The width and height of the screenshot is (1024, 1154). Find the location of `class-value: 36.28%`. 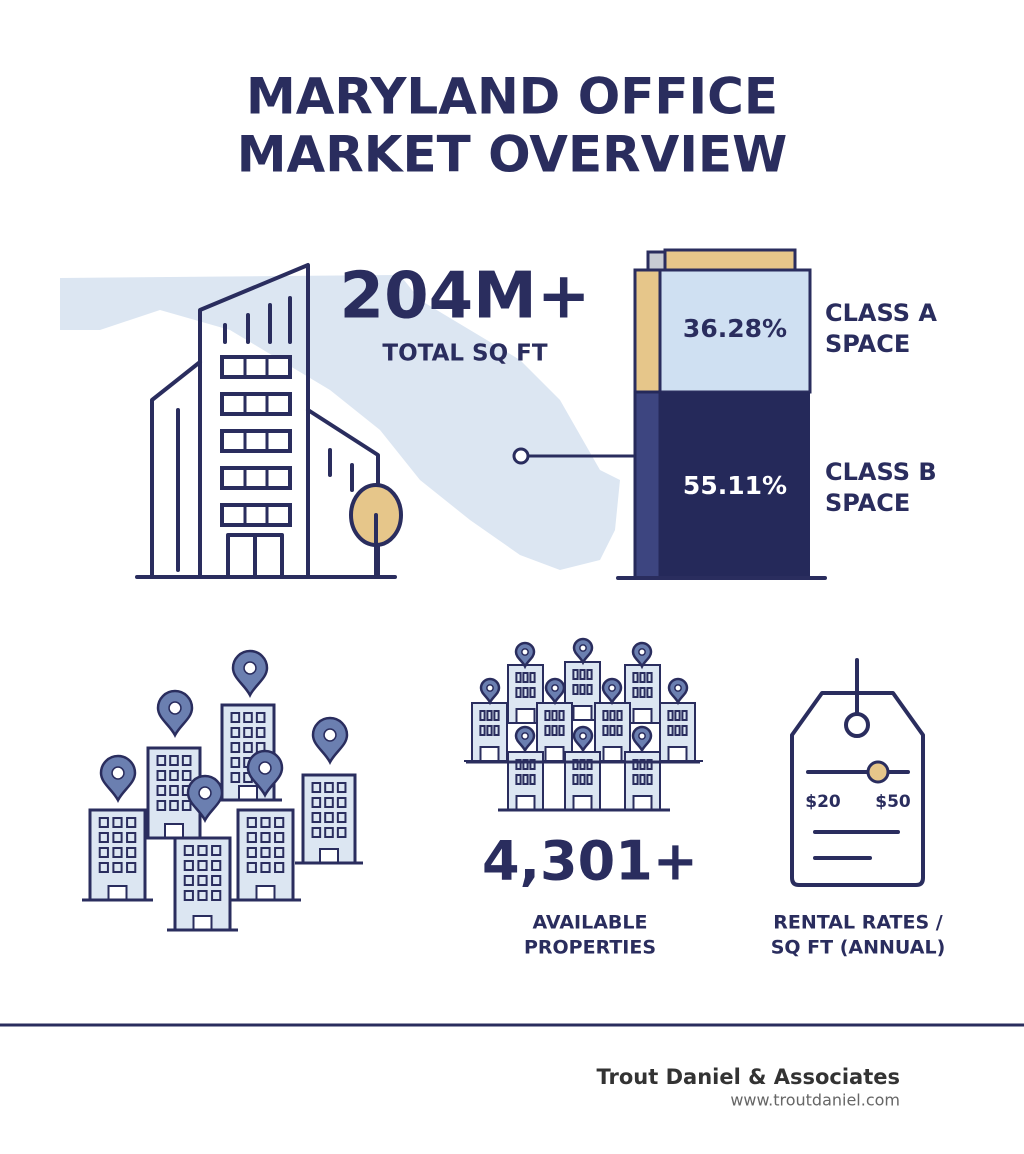

class-value: 36.28% is located at coordinates (735, 328).